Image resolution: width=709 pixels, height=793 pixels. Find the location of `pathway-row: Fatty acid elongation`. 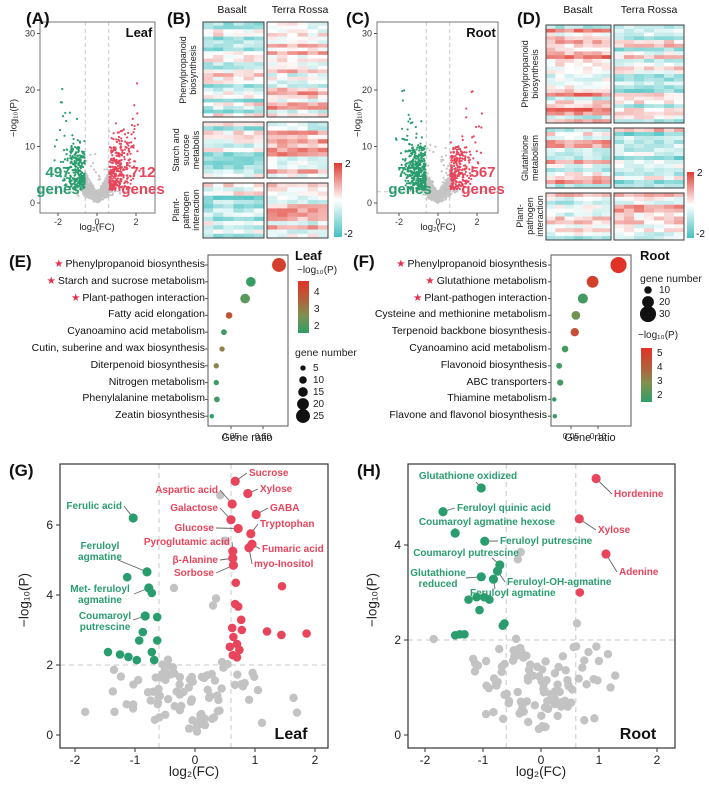

pathway-row: Fatty acid elongation is located at coordinates (156, 314).